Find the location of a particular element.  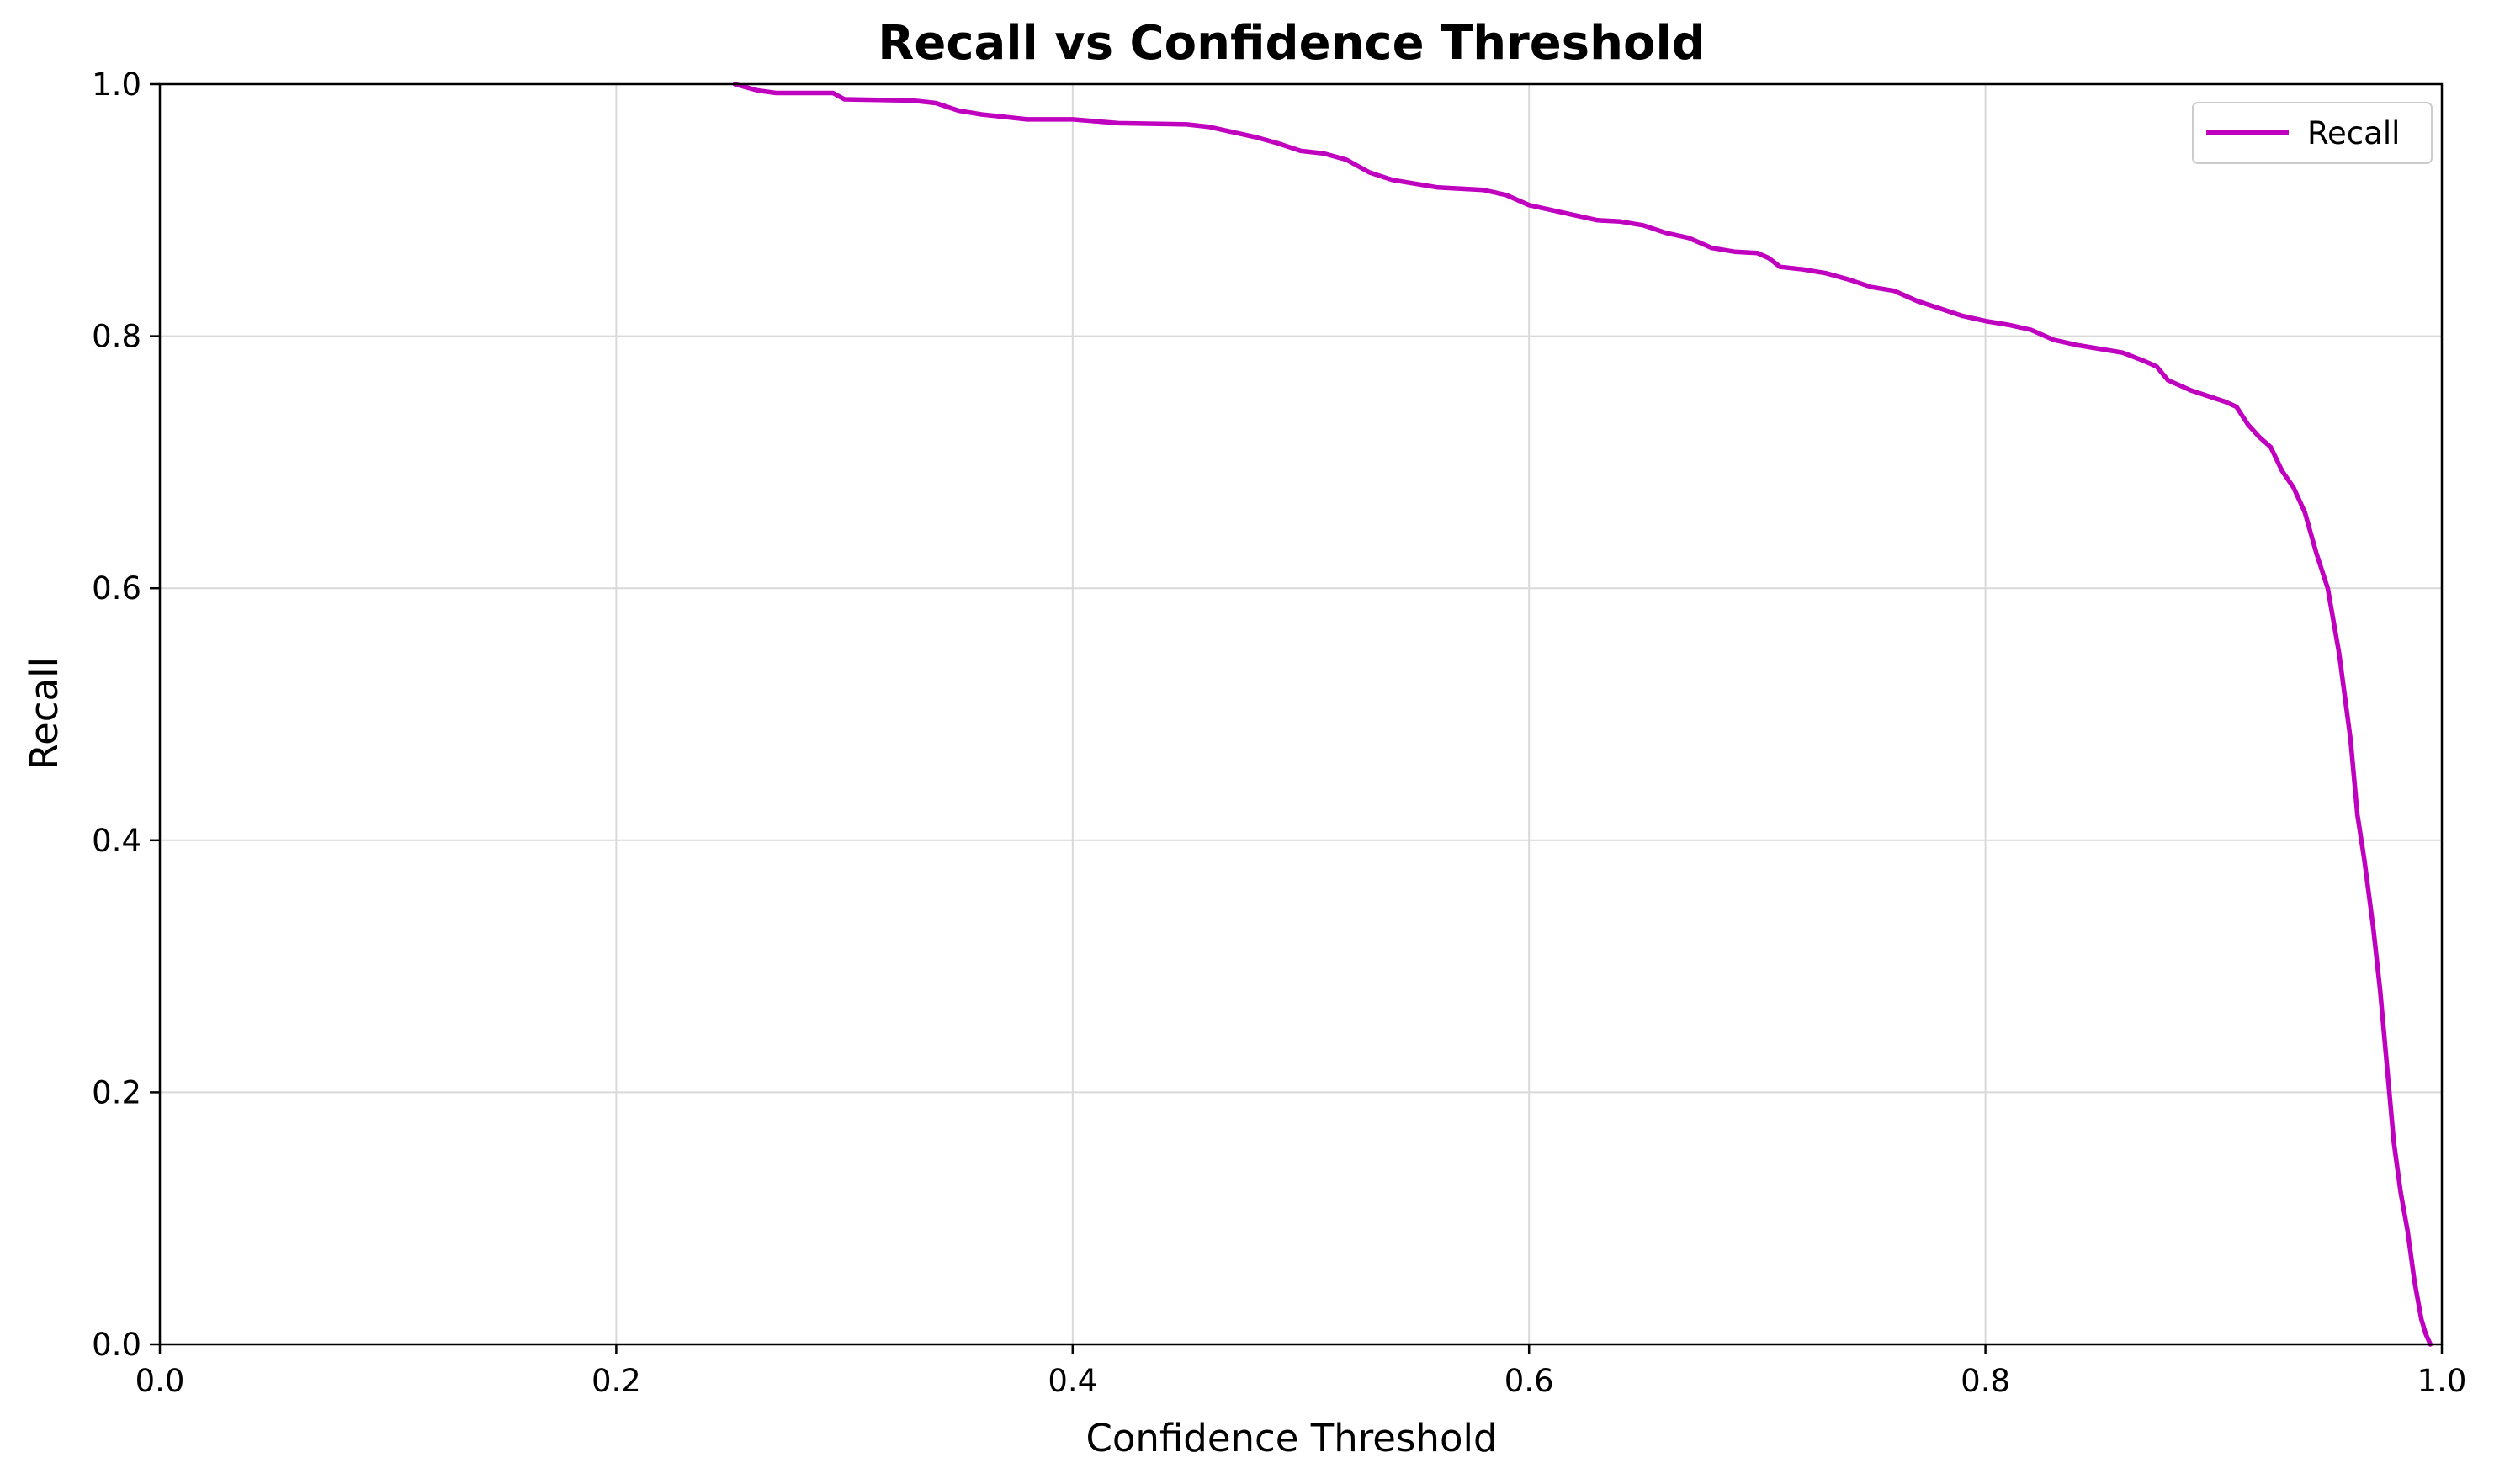

x-tick-label: 0.6 is located at coordinates (1529, 1381).